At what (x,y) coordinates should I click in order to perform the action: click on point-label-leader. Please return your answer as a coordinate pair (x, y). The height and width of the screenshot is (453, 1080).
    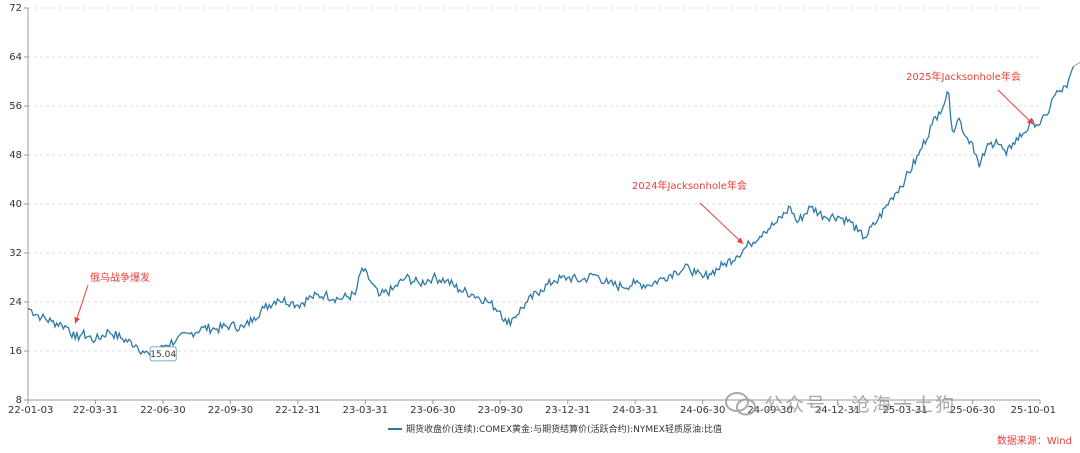
    Looking at the image, I should click on (1076, 64).